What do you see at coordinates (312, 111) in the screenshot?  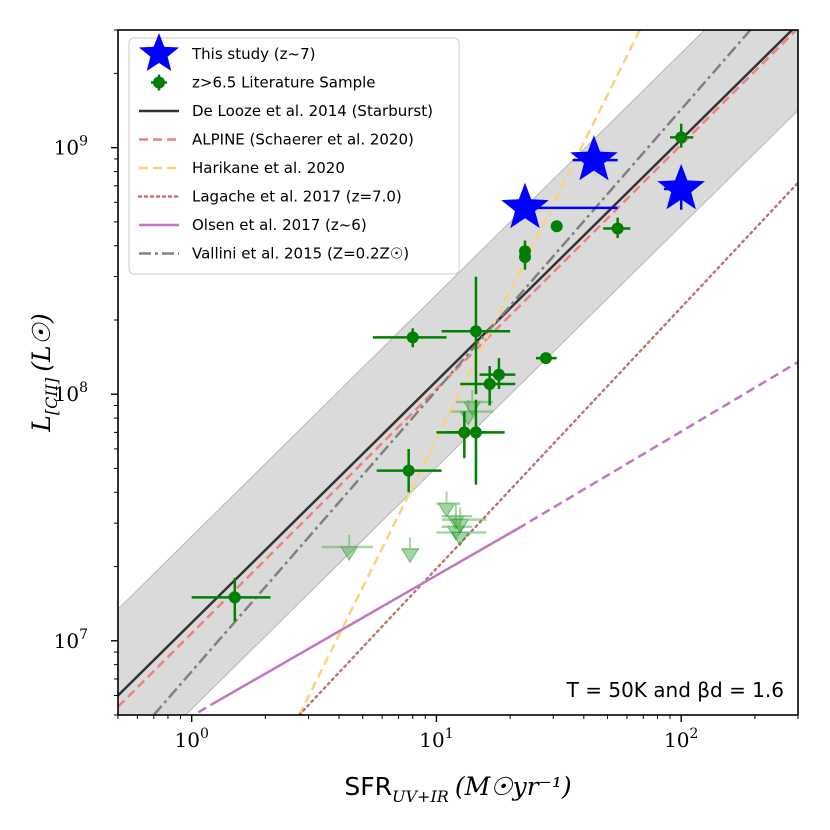 I see `legend-label-2: De Looze et al. 2014 (Starburst)` at bounding box center [312, 111].